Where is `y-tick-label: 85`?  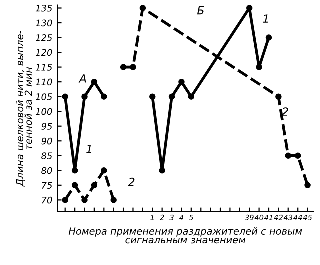 y-tick-label: 85 is located at coordinates (47, 156).